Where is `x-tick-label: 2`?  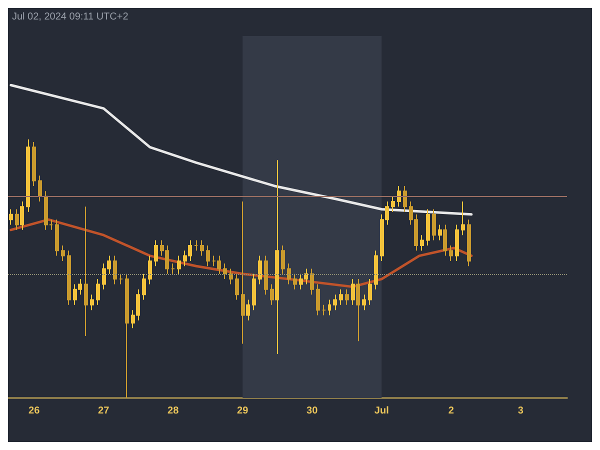
x-tick-label: 2 is located at coordinates (451, 411).